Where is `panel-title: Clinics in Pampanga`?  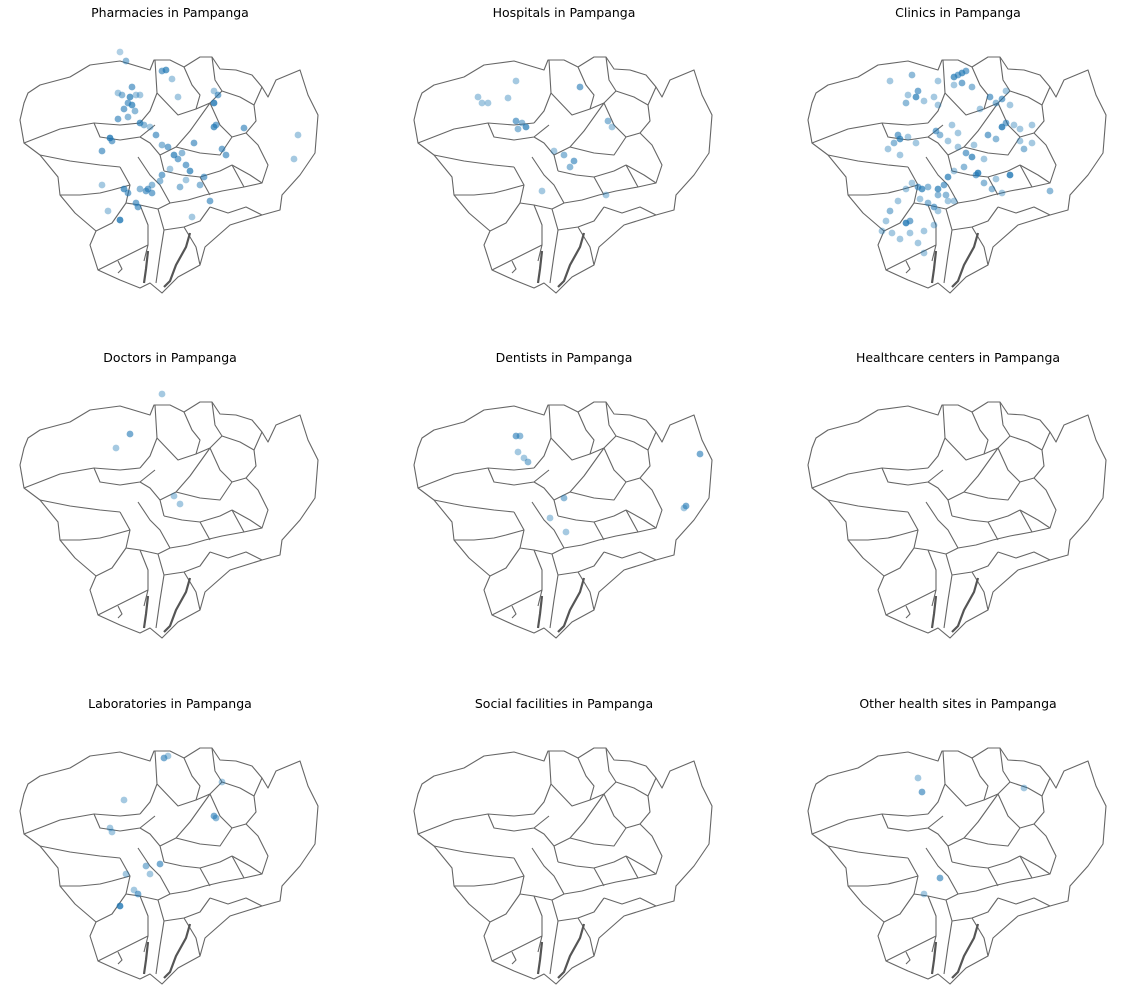
panel-title: Clinics in Pampanga is located at coordinates (958, 12).